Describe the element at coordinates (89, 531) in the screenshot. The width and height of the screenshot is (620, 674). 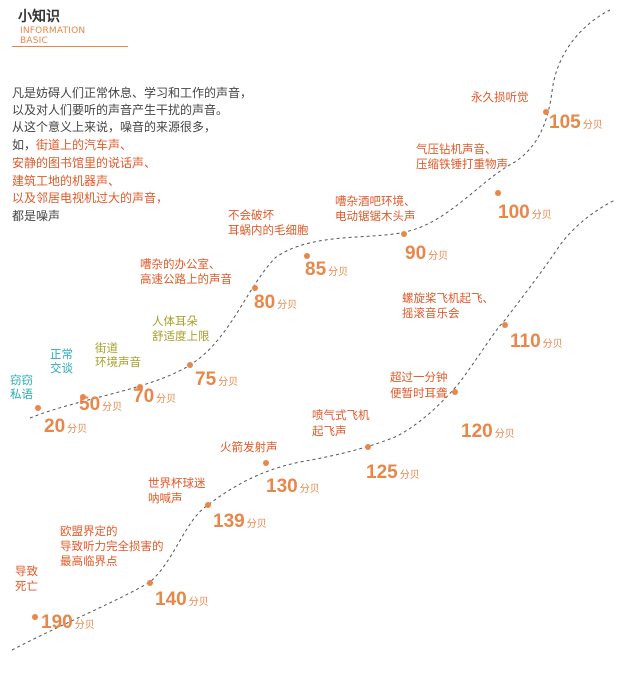
I see `level-label-140-line-1: 欧盟界定的` at that location.